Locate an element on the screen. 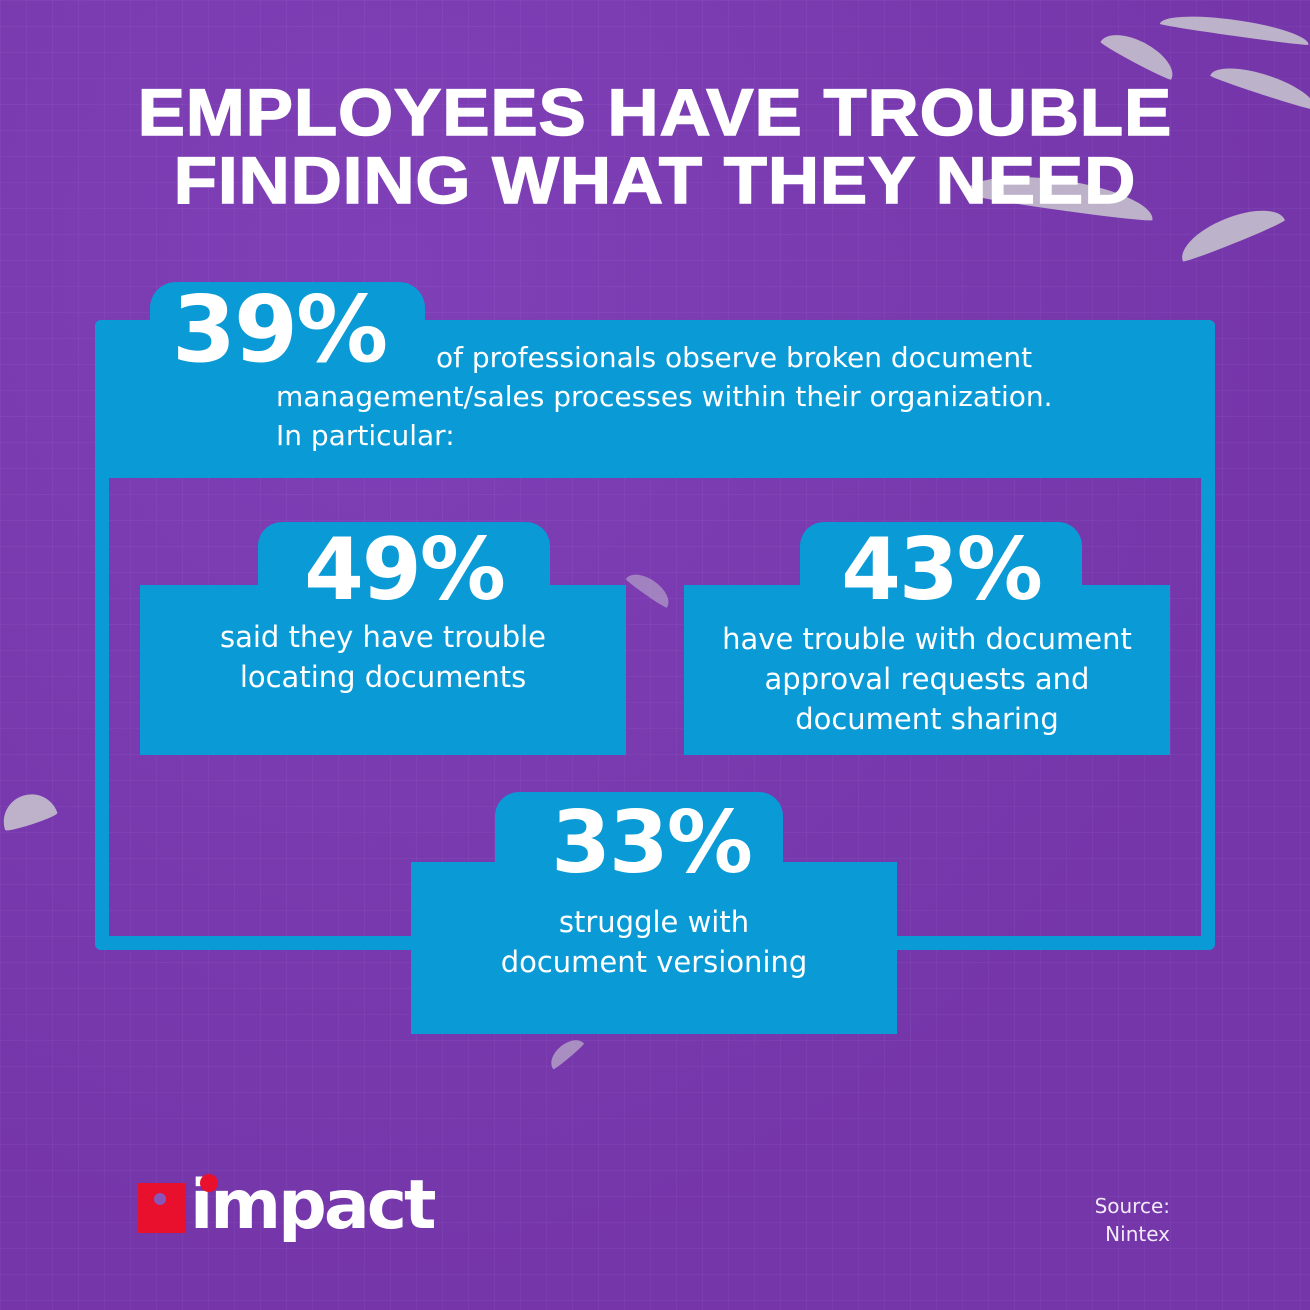 This screenshot has height=1310, width=1310. title-line-2: FINDING WHAT THEY NEED is located at coordinates (655, 180).